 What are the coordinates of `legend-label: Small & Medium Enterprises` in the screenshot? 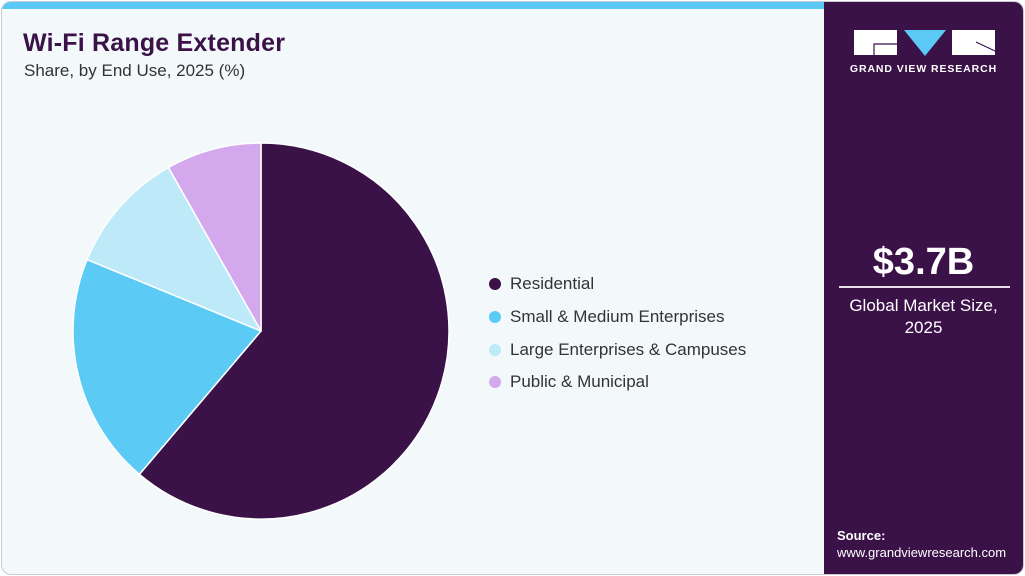 It's located at (617, 317).